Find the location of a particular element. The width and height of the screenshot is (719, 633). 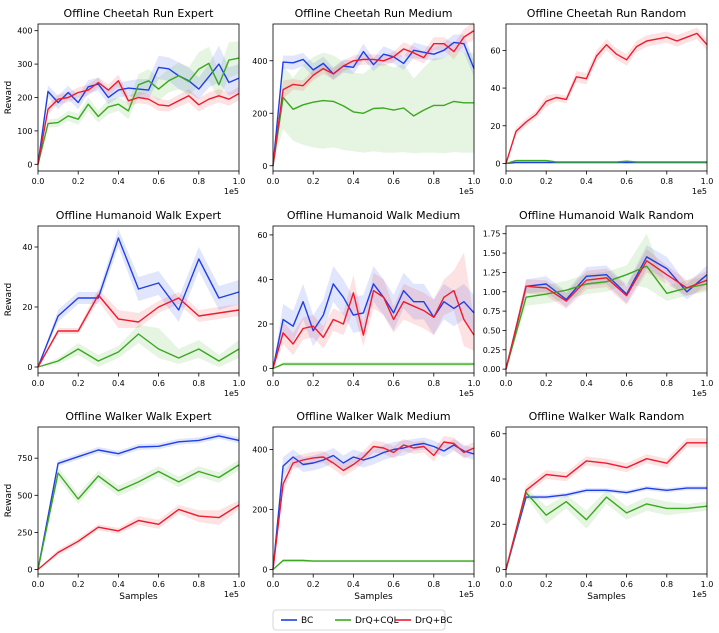

subplot-title: Offline Cheetah Run Expert is located at coordinates (139, 13).